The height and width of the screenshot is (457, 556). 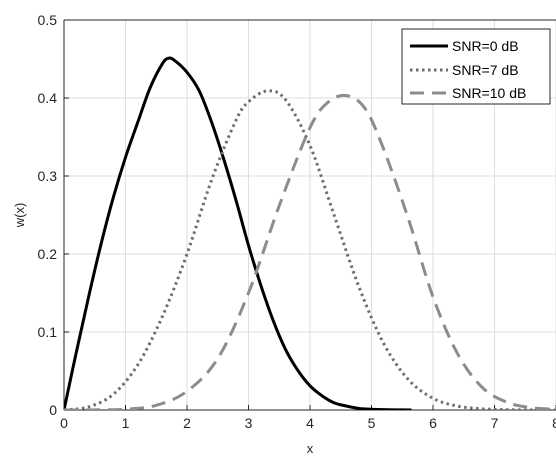 I want to click on y-tick-label: 0, so click(x=53, y=410).